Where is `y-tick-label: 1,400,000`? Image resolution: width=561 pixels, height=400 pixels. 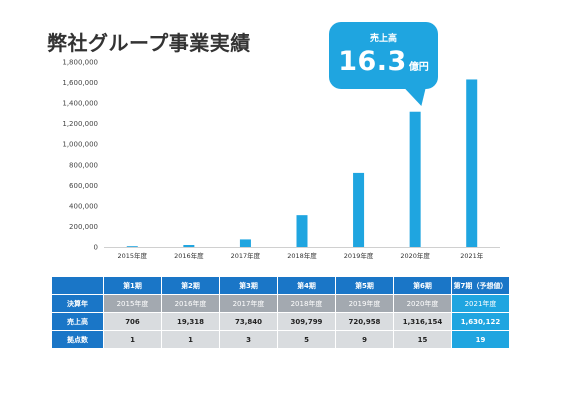
y-tick-label: 1,400,000 is located at coordinates (80, 104).